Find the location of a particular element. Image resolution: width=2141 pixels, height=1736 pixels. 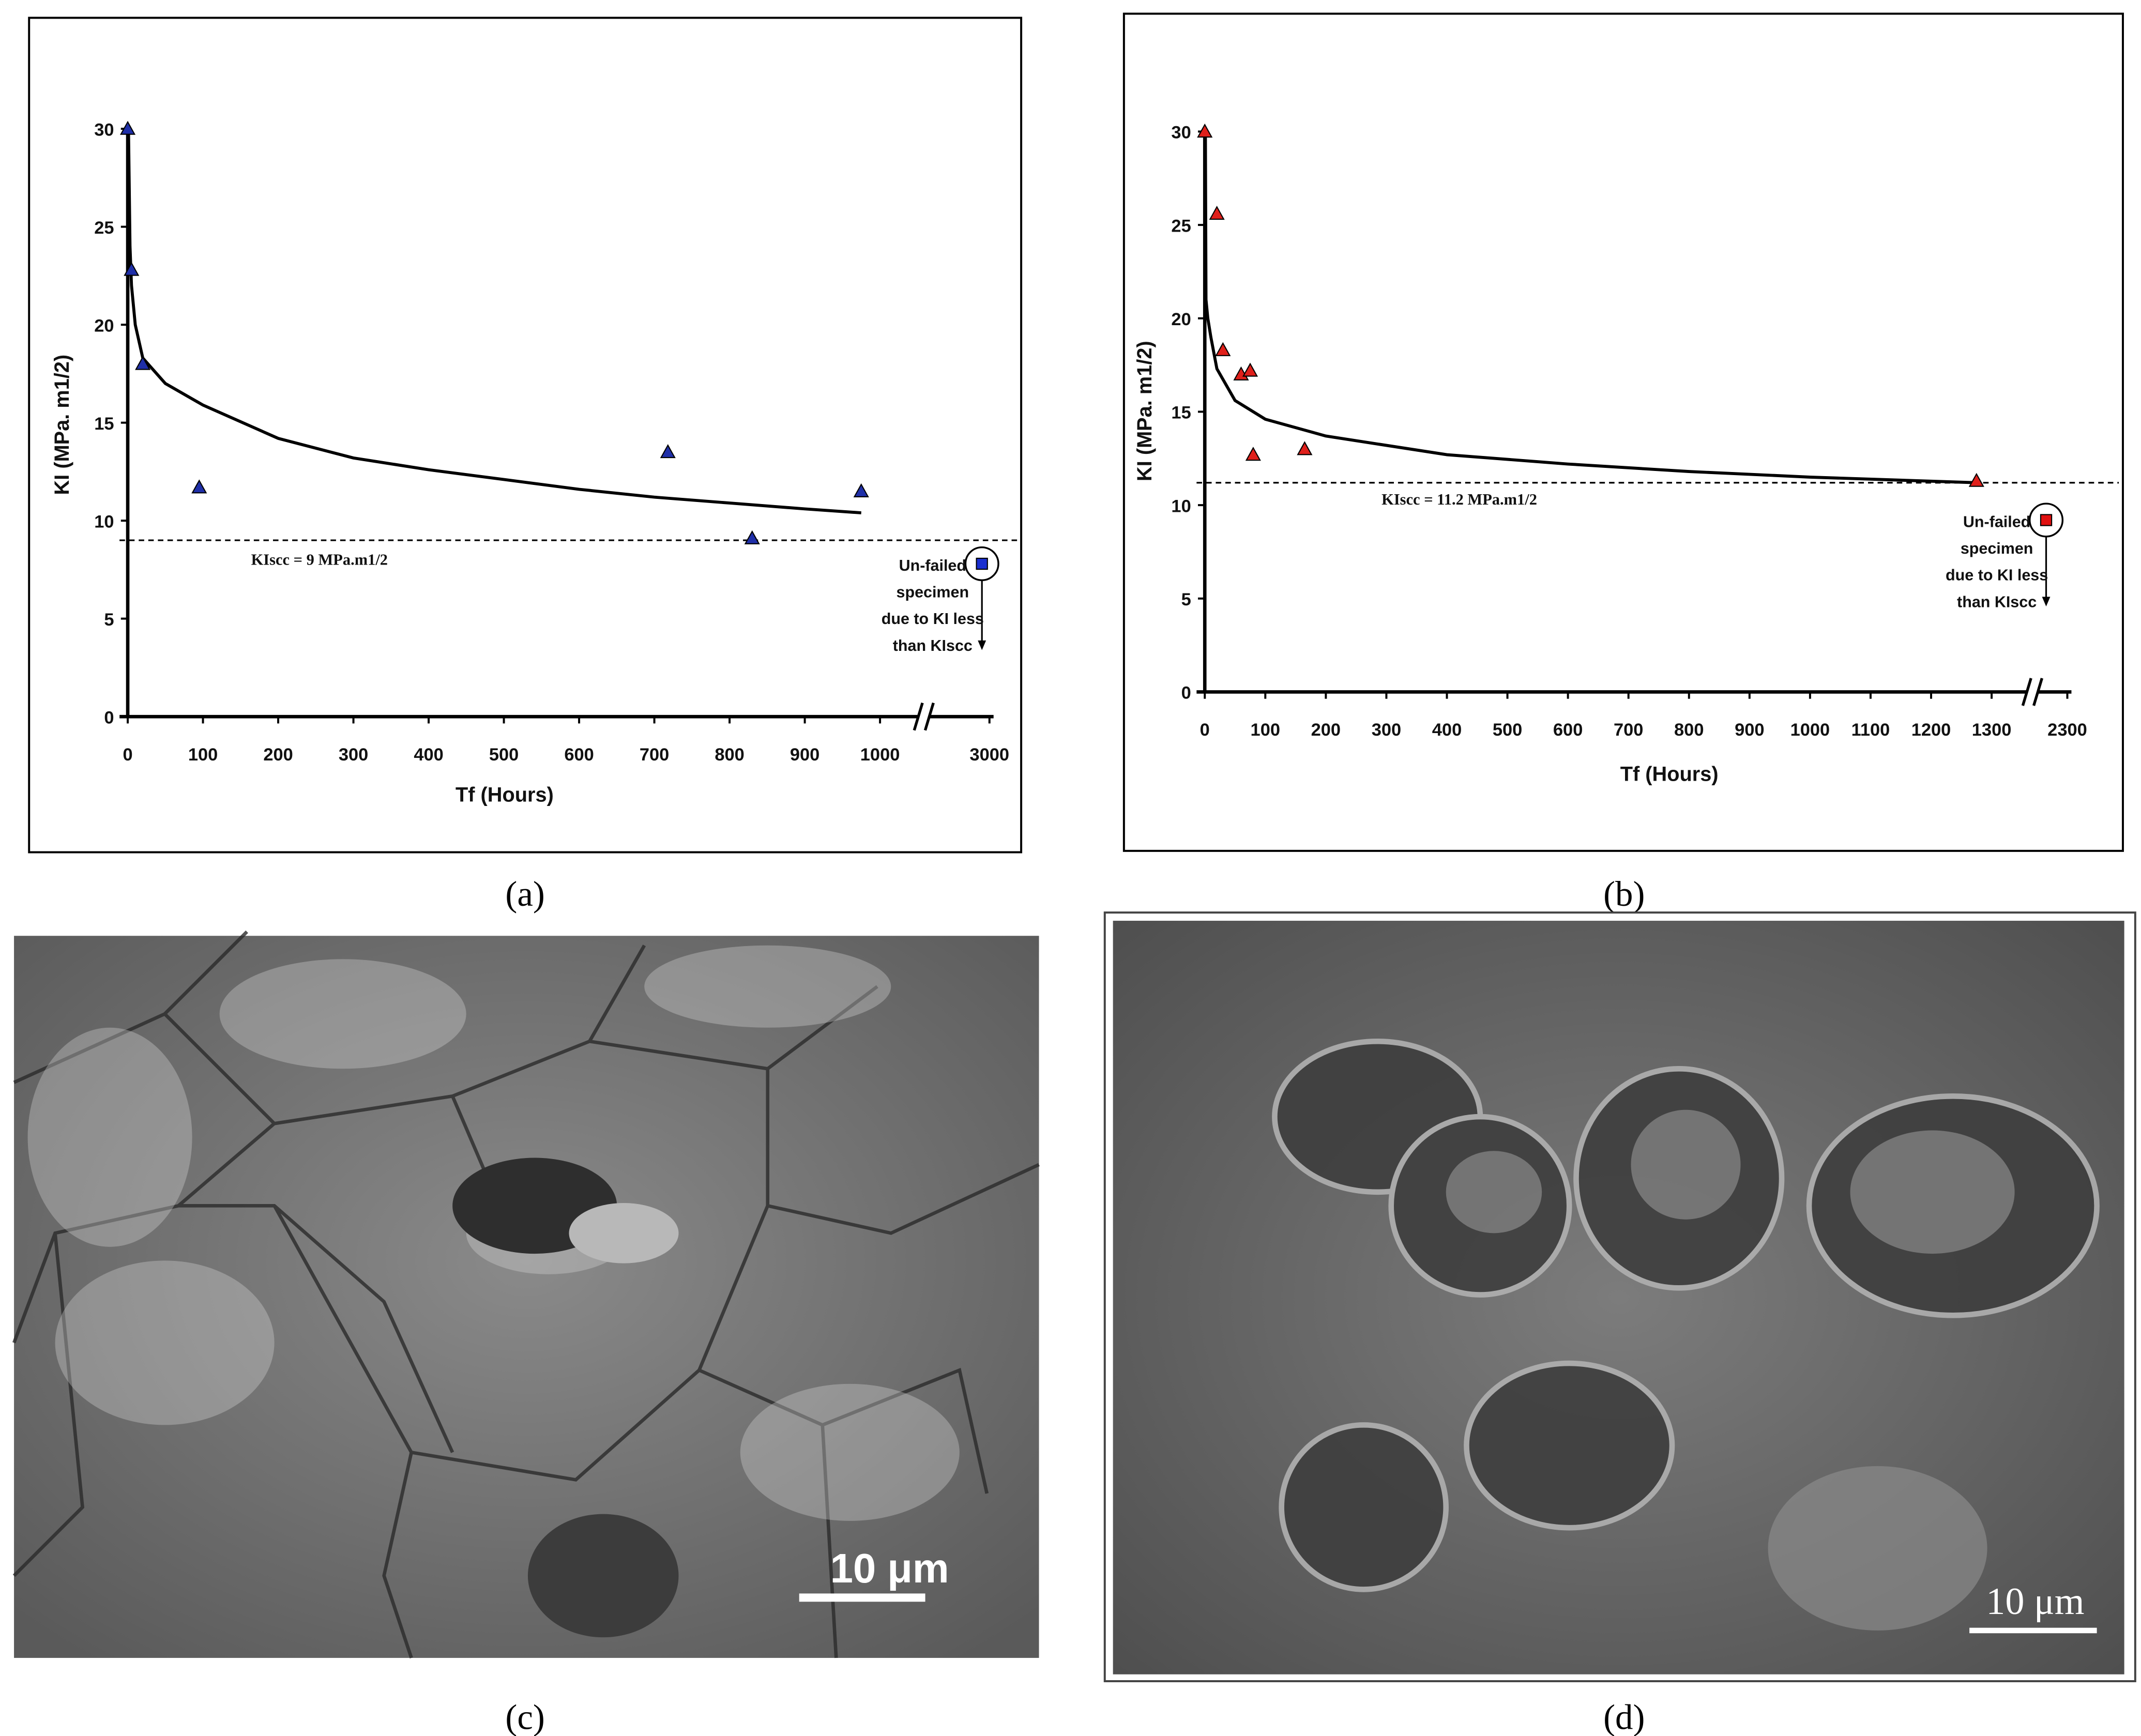

threshold-label: KIscc = 11.2 MPa.m1/2 is located at coordinates (1459, 500).